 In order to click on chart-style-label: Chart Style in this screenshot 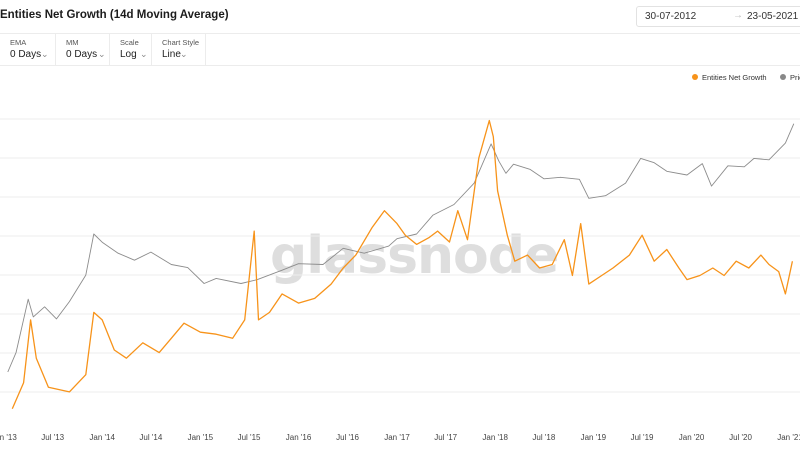, I will do `click(181, 42)`.